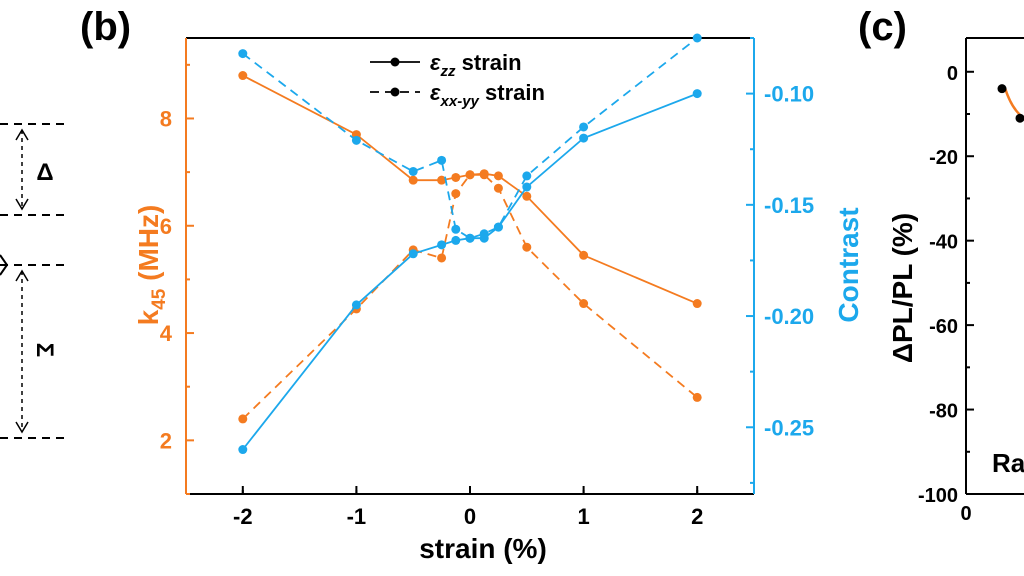  Describe the element at coordinates (460, 101) in the screenshot. I see `legend-label-sub: xx-yy` at that location.